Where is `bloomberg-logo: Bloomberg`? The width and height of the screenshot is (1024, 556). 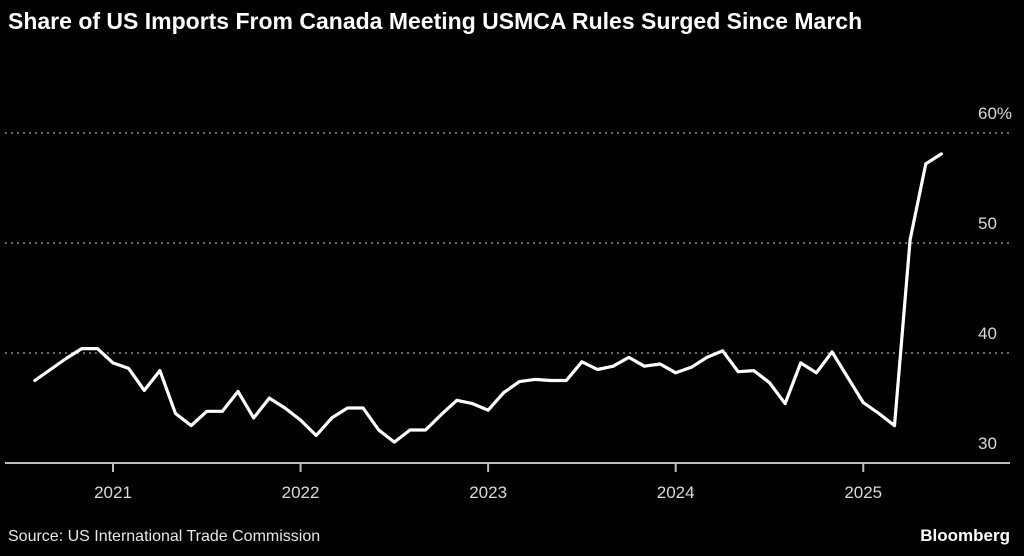 bloomberg-logo: Bloomberg is located at coordinates (965, 535).